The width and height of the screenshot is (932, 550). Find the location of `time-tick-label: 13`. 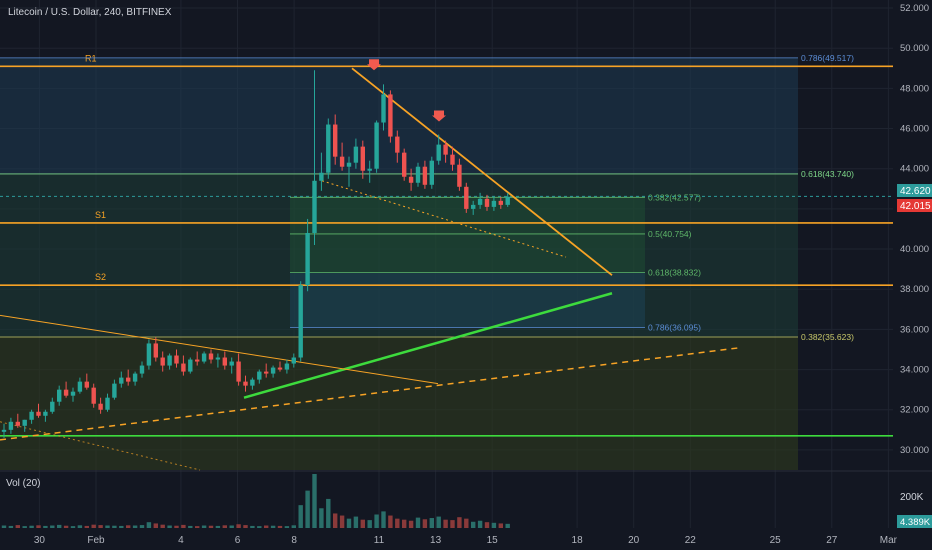

time-tick-label: 13 is located at coordinates (436, 540).